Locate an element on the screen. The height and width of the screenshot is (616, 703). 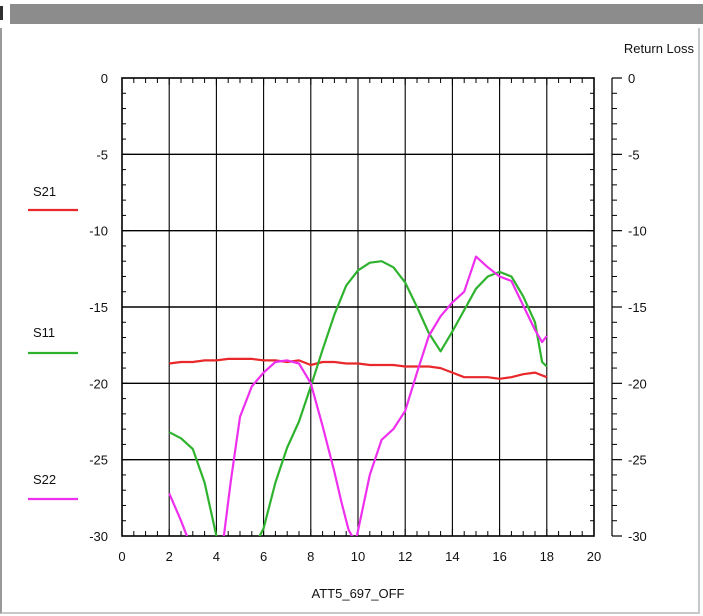
x-axis-title: ATT5_697_OFF is located at coordinates (358, 593).